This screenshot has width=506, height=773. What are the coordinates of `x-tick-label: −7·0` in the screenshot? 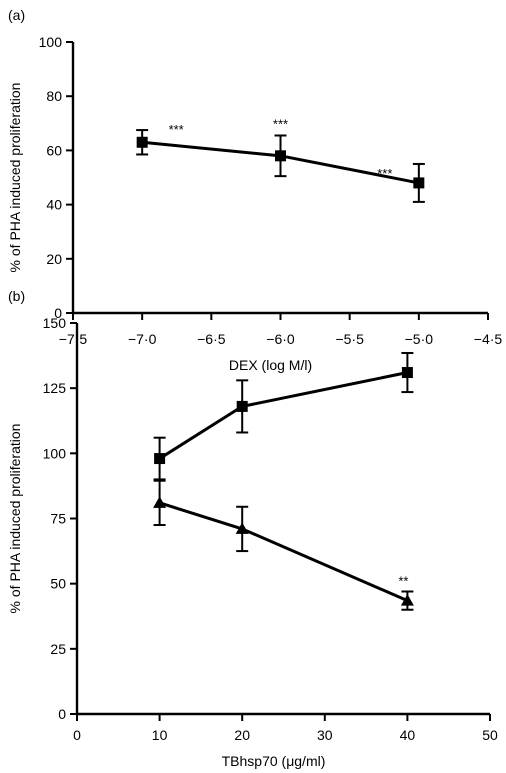 It's located at (142, 339).